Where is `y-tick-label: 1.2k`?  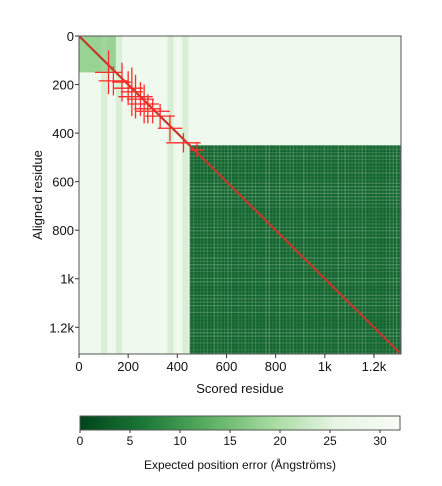 y-tick-label: 1.2k is located at coordinates (61, 327).